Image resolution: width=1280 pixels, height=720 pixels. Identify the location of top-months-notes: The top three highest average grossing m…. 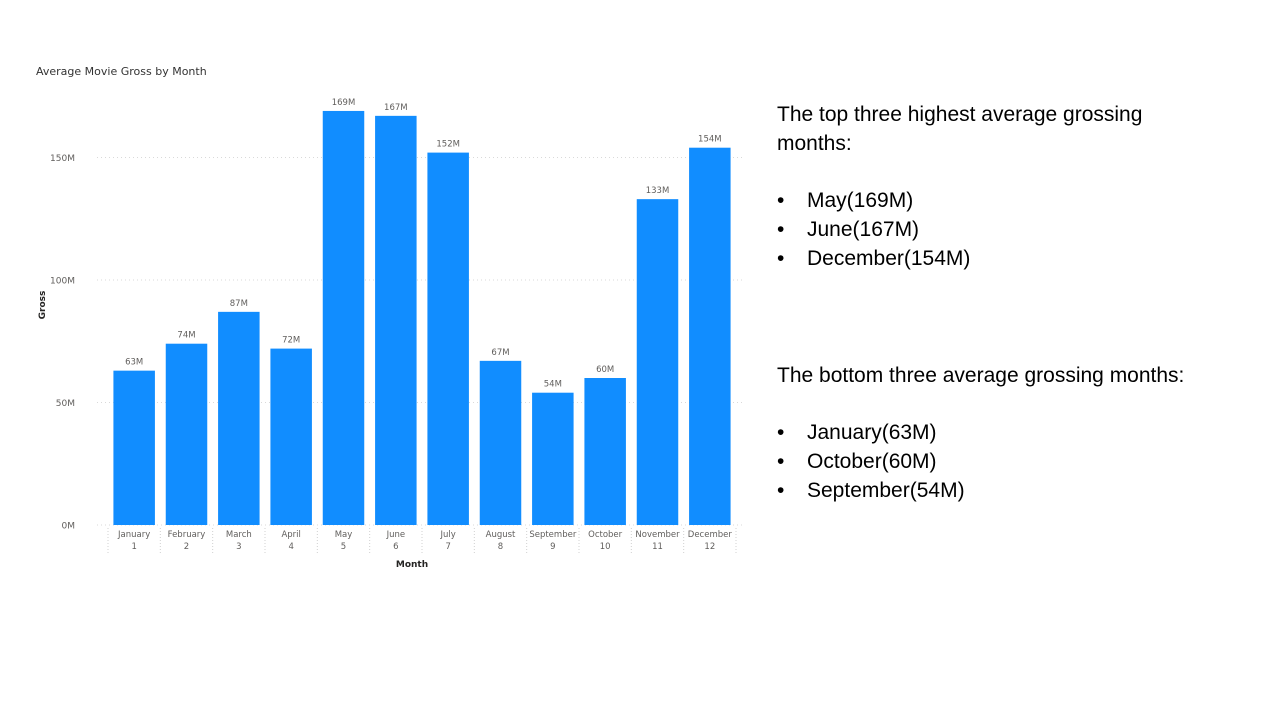
(997, 186).